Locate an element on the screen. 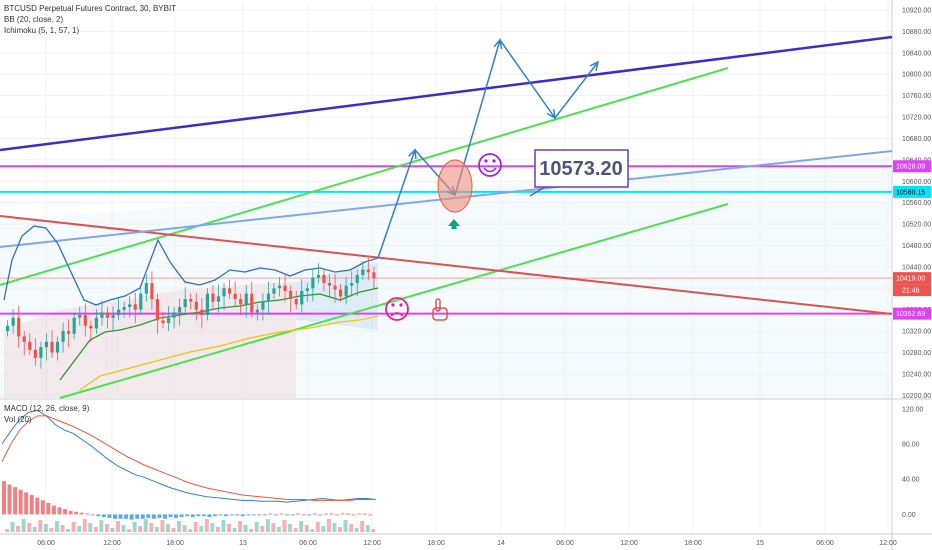 The image size is (932, 550). price-tick-label: 10280.00 is located at coordinates (916, 353).